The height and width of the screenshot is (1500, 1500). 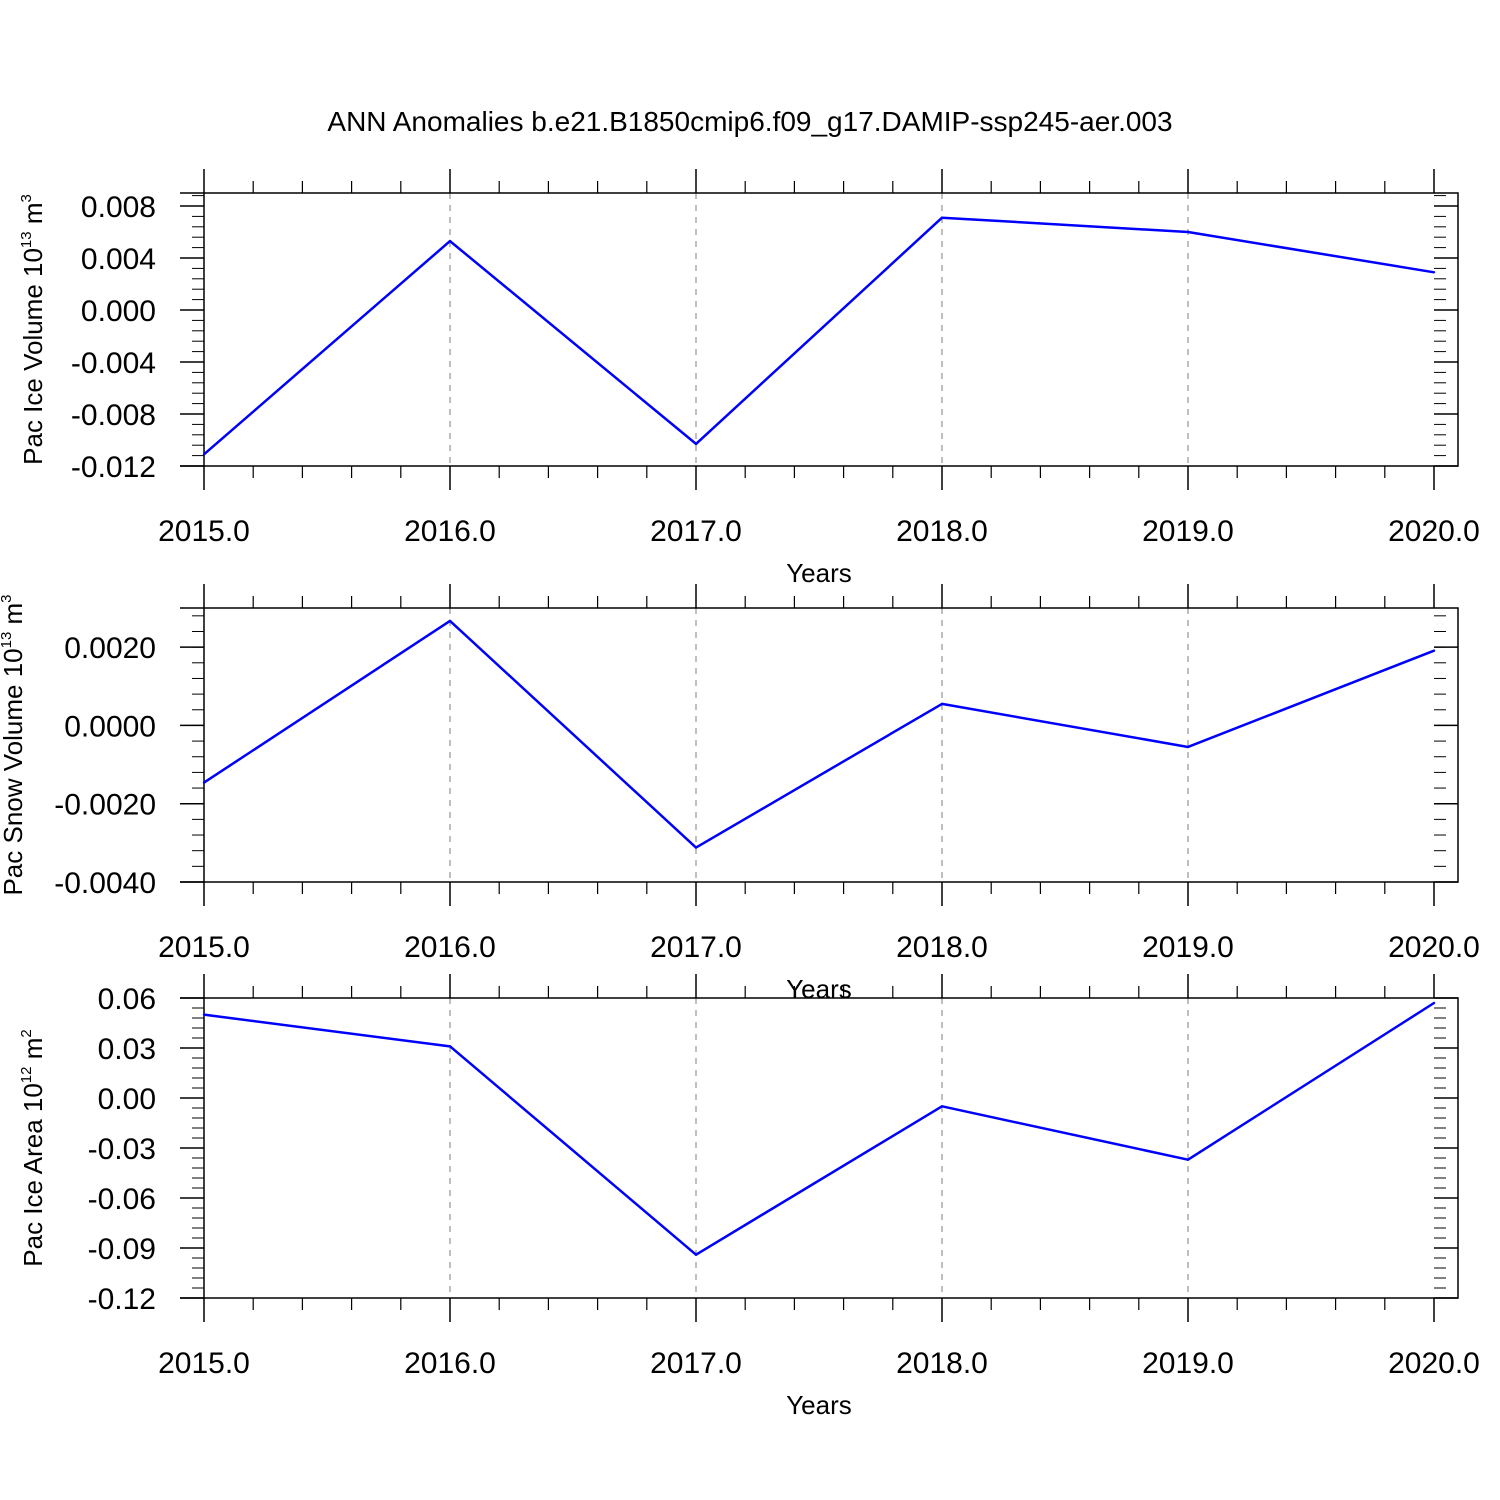 I want to click on y-tick-label: 0.00, so click(x=127, y=1099).